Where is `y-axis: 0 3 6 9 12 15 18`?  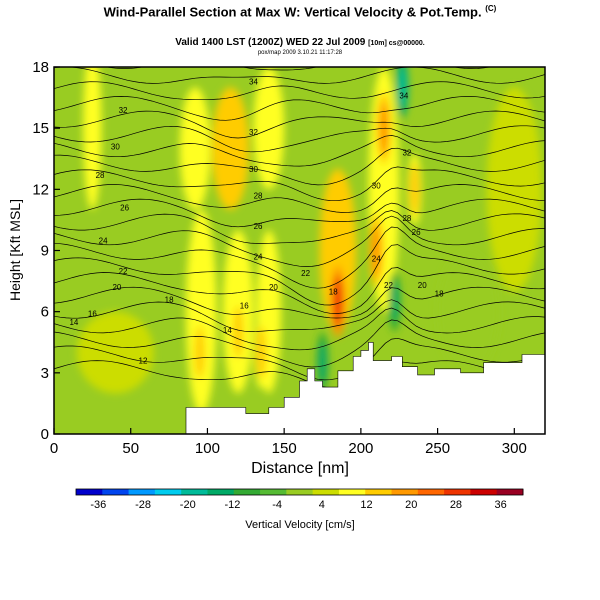
y-axis: 0 3 6 9 12 15 18 is located at coordinates (46, 251).